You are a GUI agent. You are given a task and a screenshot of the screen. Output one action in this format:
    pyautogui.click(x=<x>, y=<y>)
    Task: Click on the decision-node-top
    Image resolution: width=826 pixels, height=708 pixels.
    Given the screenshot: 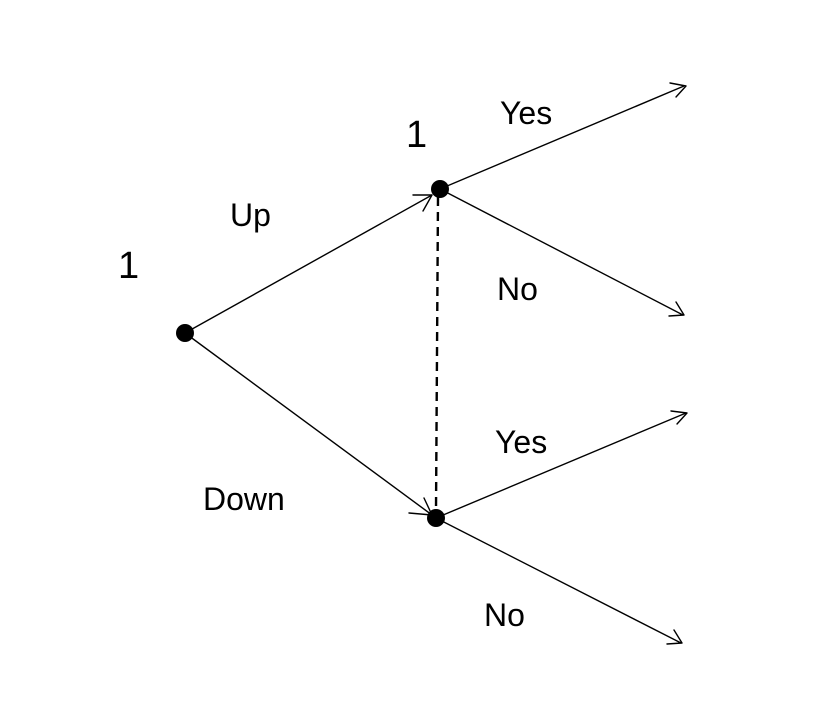 What is the action you would take?
    pyautogui.click(x=440, y=189)
    